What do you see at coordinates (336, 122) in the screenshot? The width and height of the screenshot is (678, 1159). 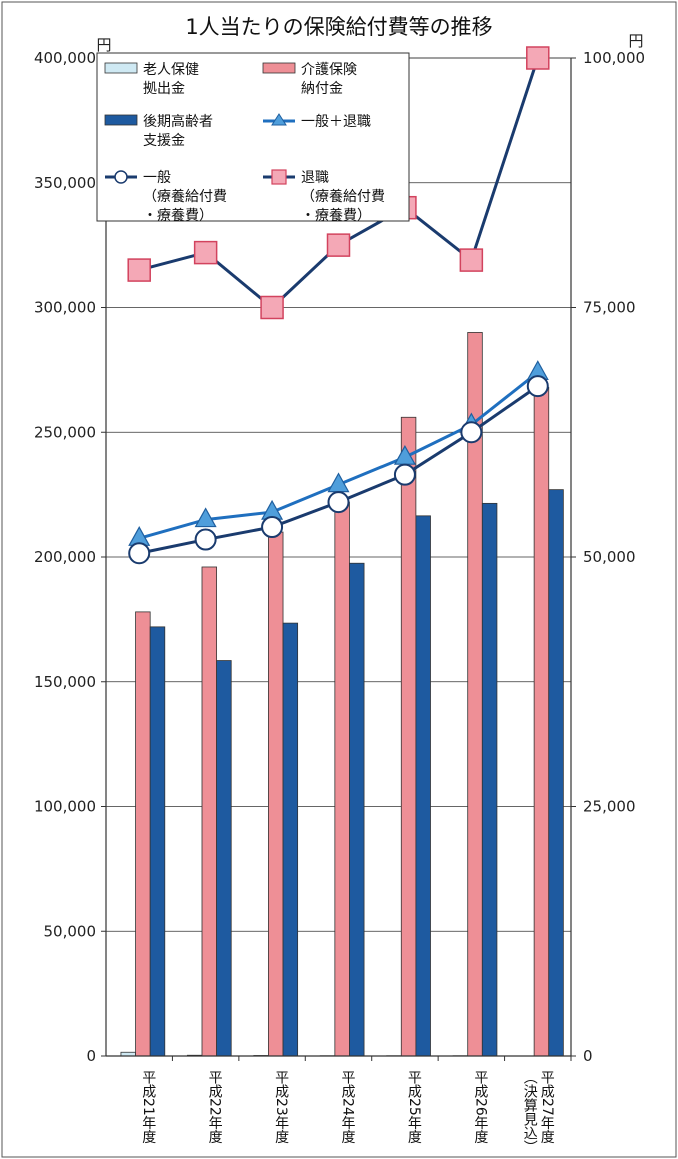 I see `legend-label: 一般＋退職` at bounding box center [336, 122].